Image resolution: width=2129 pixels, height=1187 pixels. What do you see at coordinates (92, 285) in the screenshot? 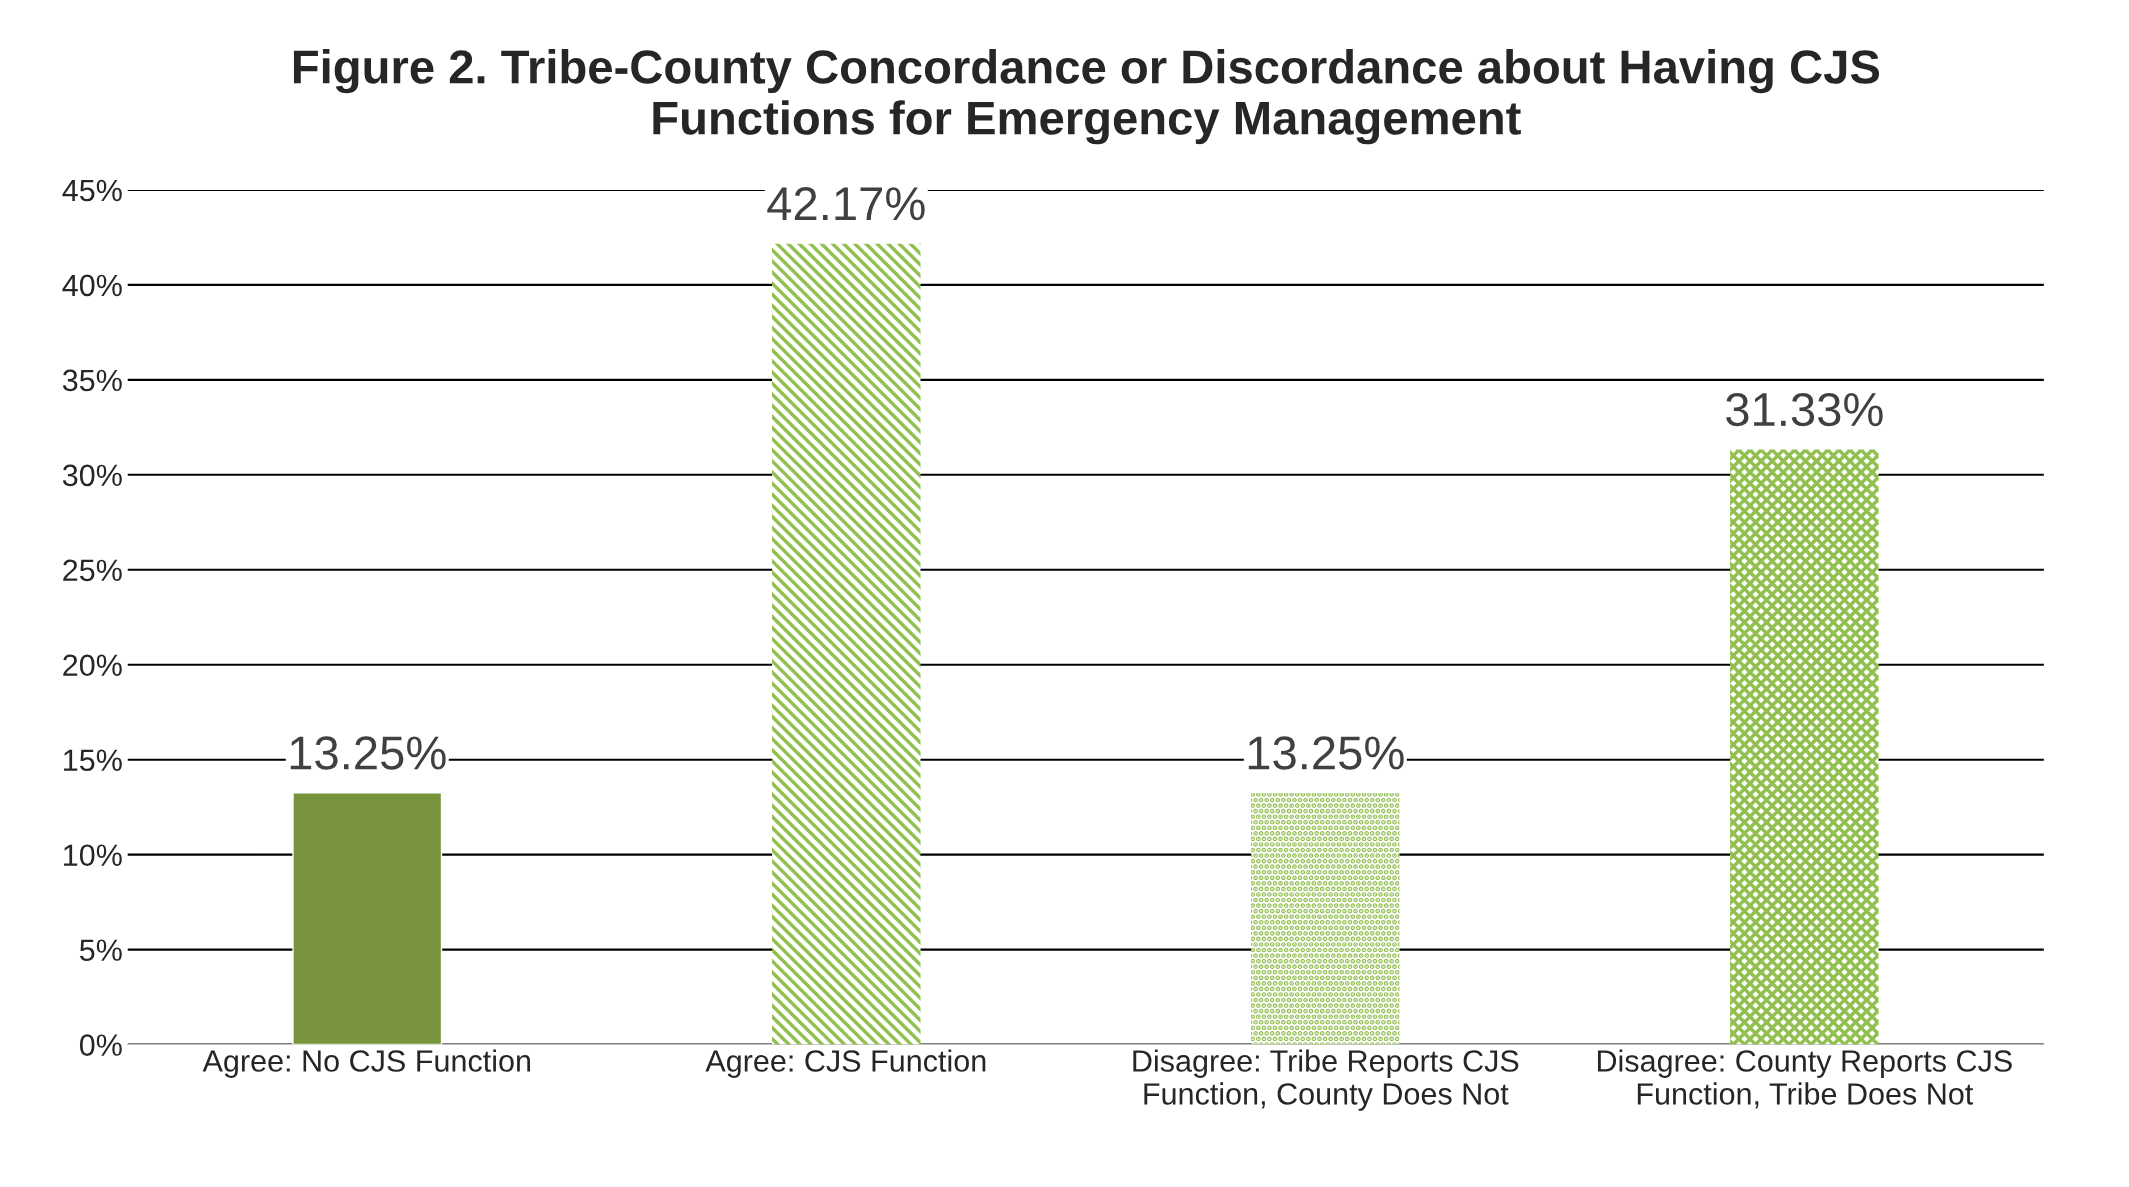
I see `y-tick-label: 40%` at bounding box center [92, 285].